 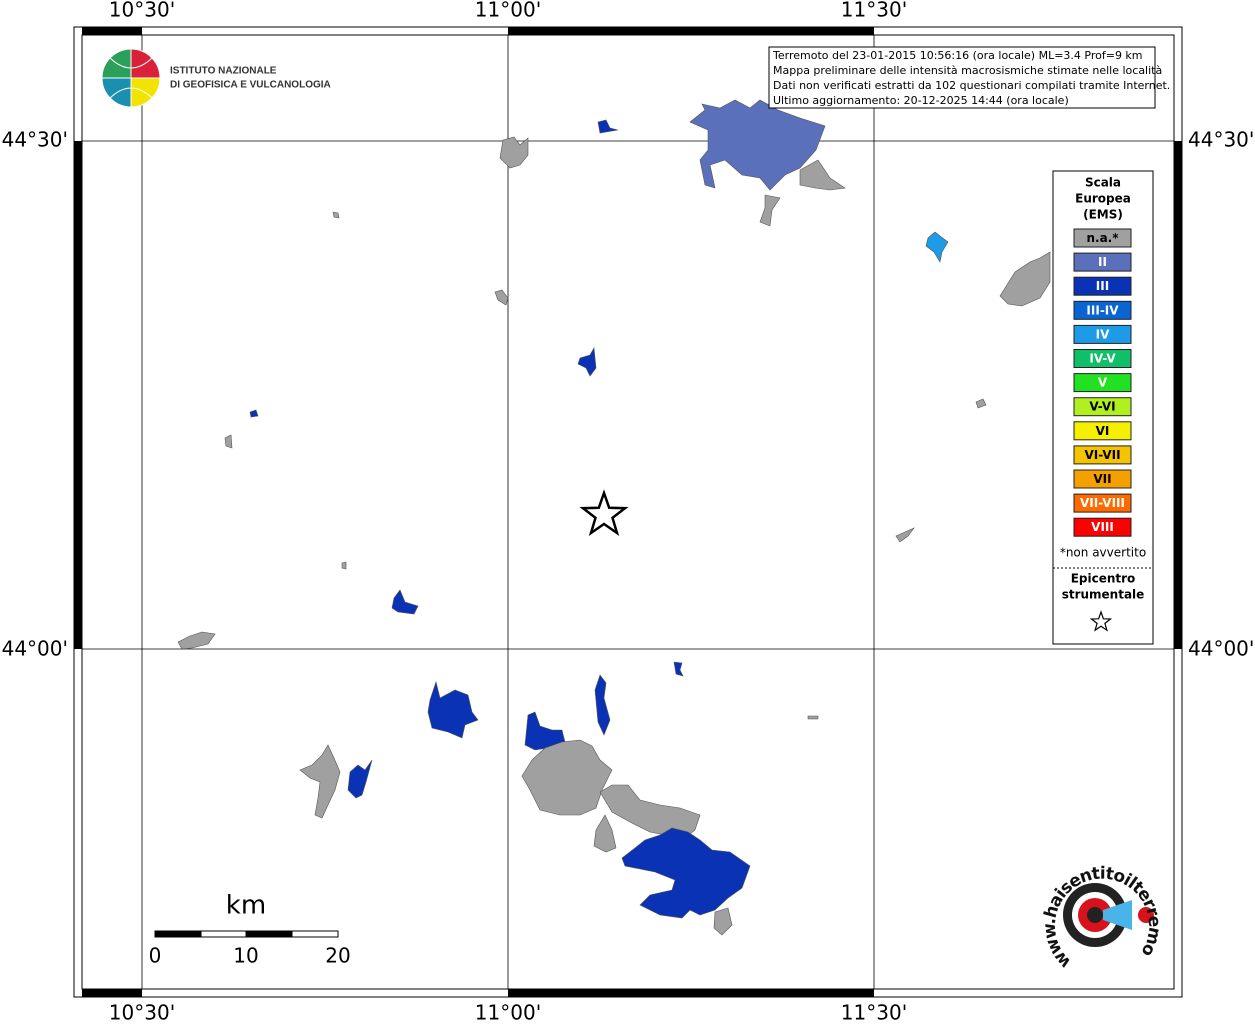 I want to click on legend-label: VI-VII, so click(x=1102, y=455).